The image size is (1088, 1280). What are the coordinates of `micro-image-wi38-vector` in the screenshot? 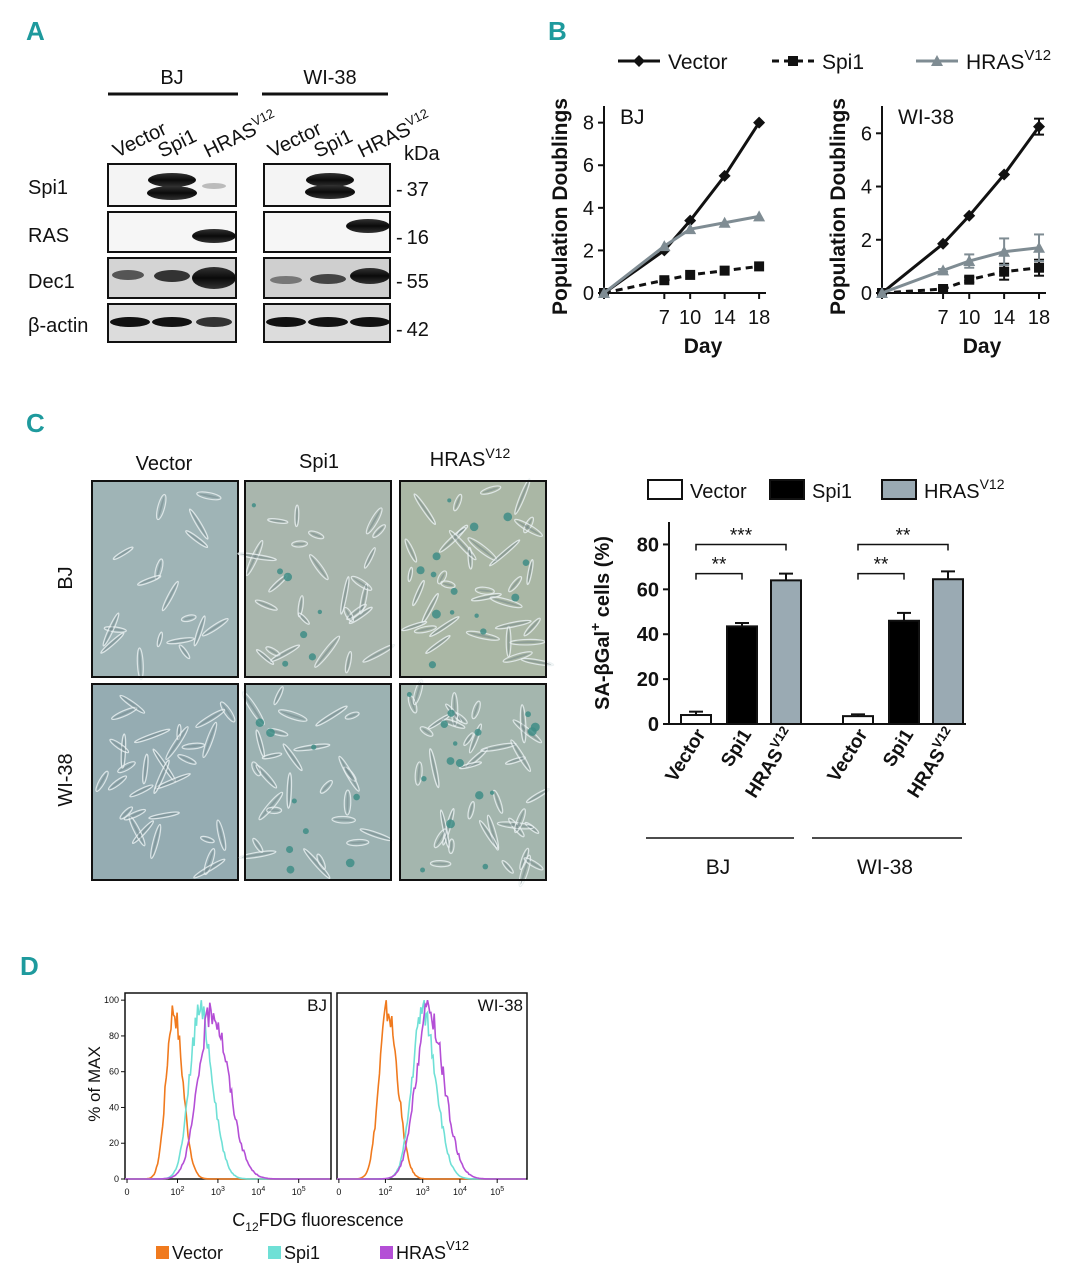 It's located at (165, 782).